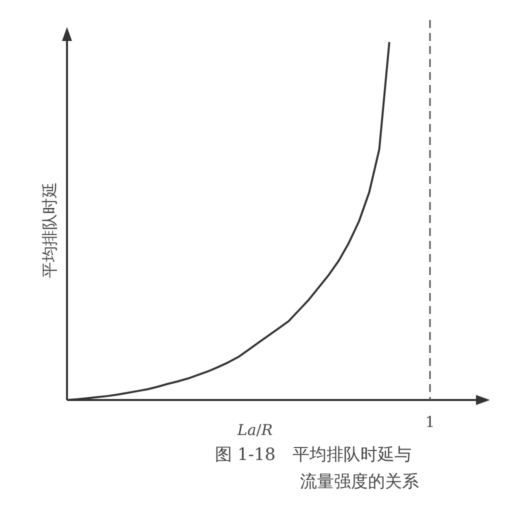 The height and width of the screenshot is (530, 522). I want to click on y-axis-title: 平均排队时延, so click(50, 230).